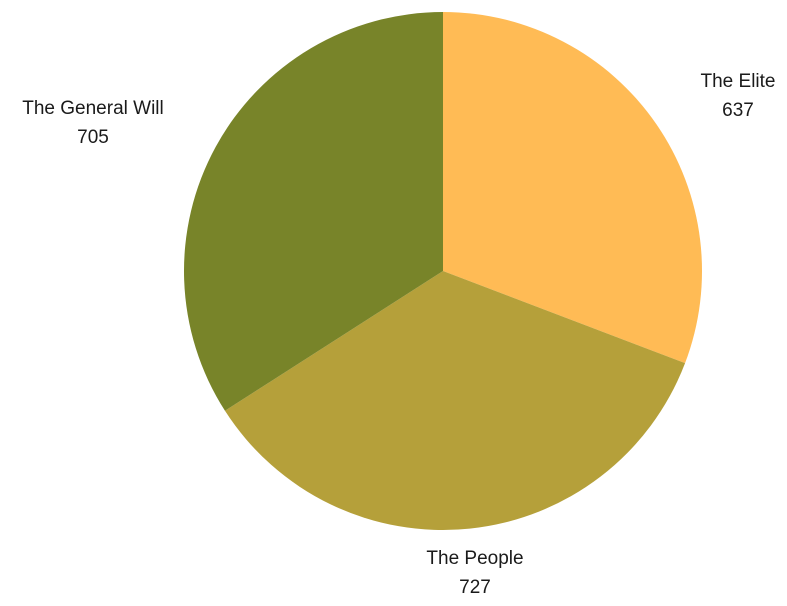 The height and width of the screenshot is (606, 787). I want to click on slice-value-the-elite: 637, so click(738, 110).